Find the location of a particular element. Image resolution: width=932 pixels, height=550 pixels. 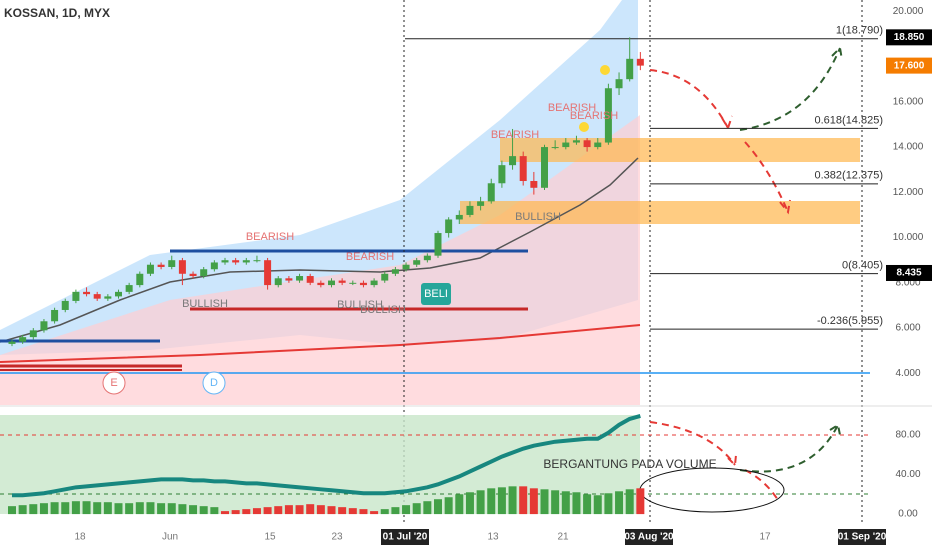

fib-label: 0.618(14.825) is located at coordinates (849, 120).